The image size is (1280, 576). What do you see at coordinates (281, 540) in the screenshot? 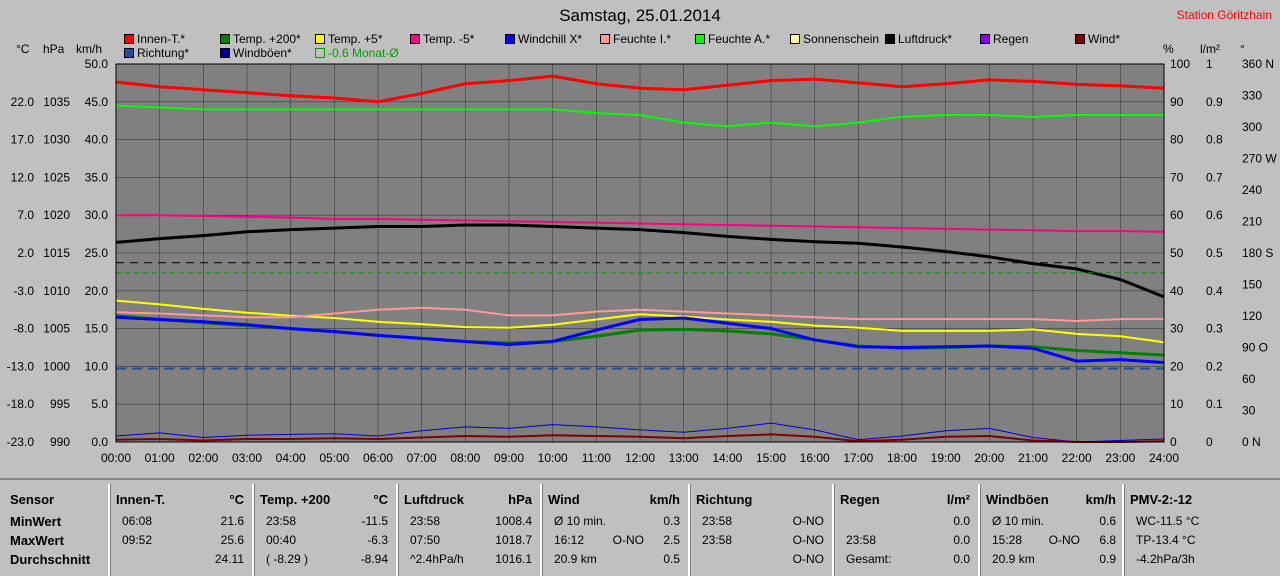
I see `cell-label: 00:40` at bounding box center [281, 540].